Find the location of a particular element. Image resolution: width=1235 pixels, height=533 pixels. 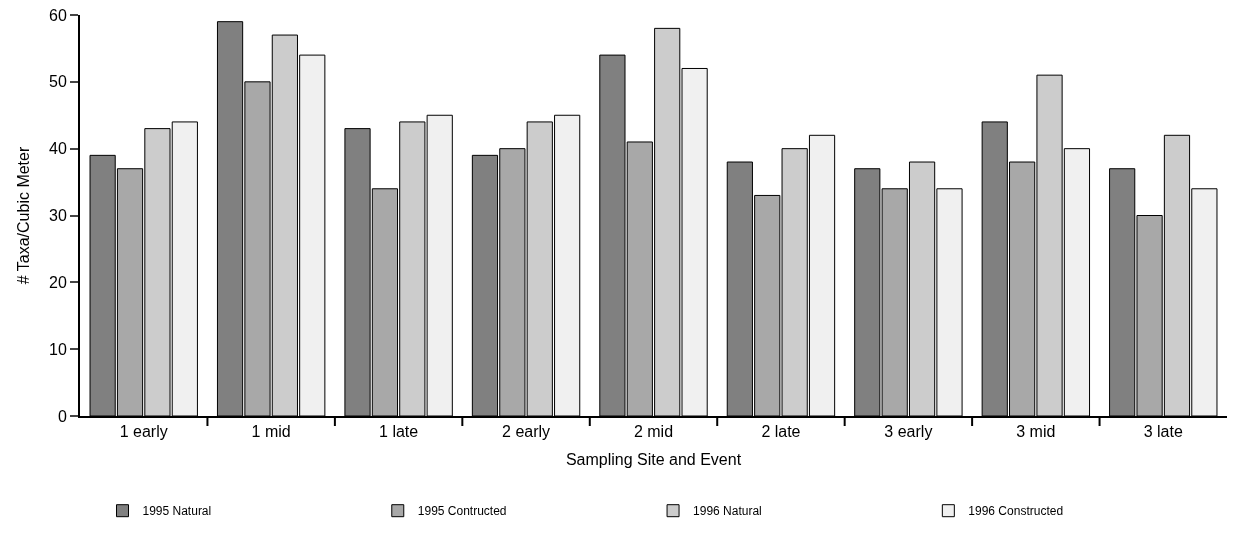

x-tick-label: 1 late is located at coordinates (399, 432).